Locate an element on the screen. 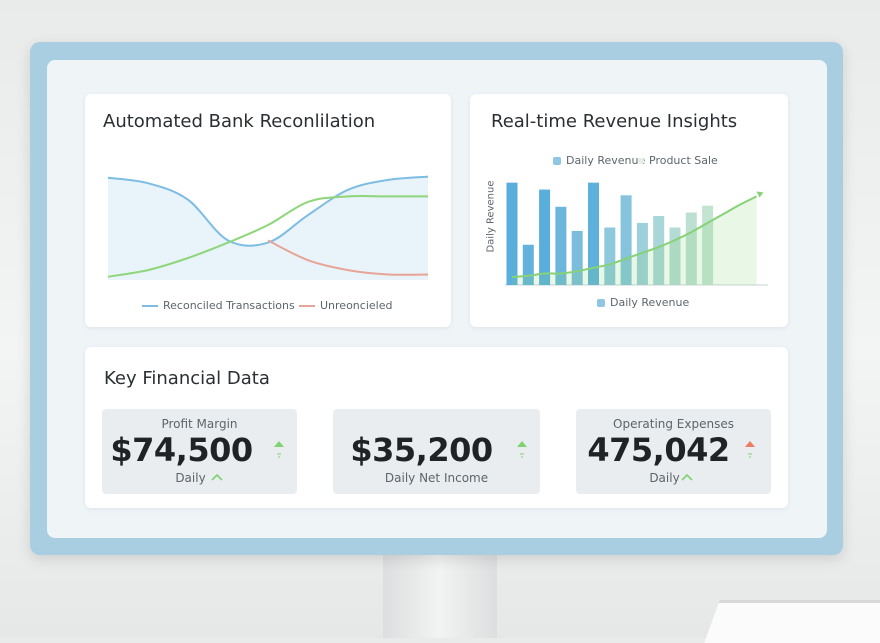 The height and width of the screenshot is (643, 880). metric-value: $35,200 is located at coordinates (421, 450).